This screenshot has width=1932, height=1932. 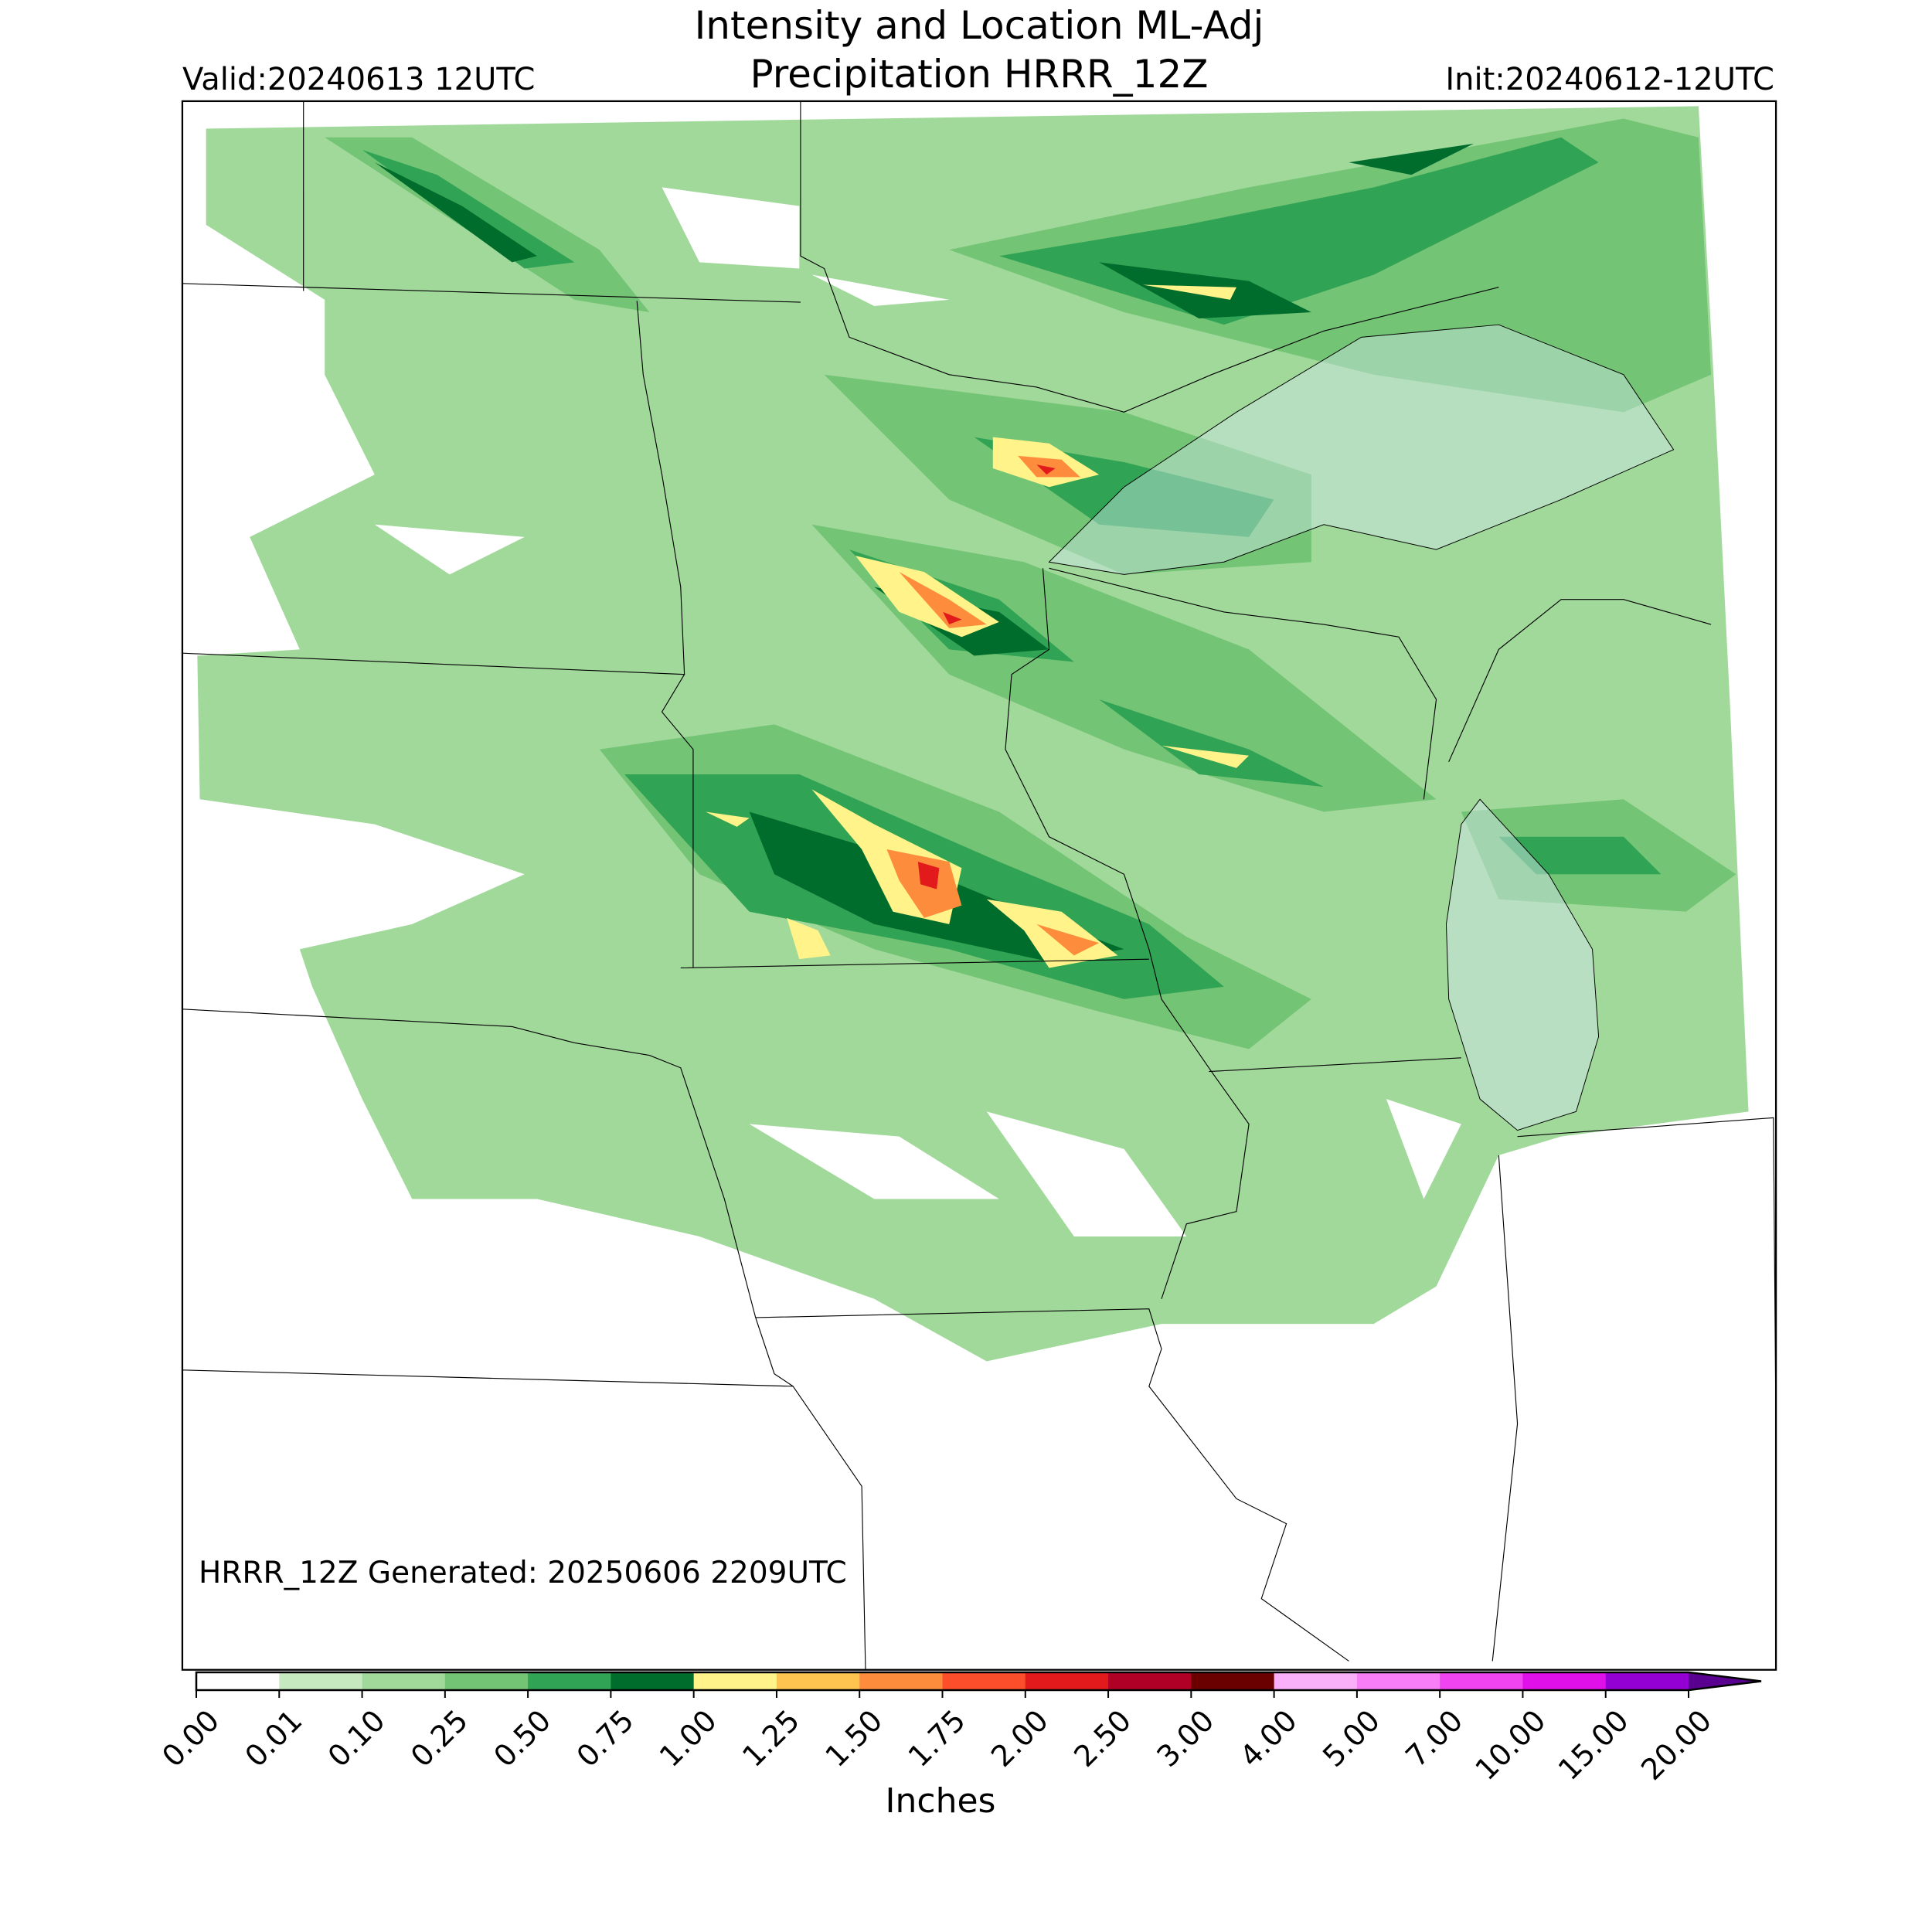 I want to click on generated-note: HRRR_12Z Generated: 20250606 2209UTC, so click(x=523, y=1573).